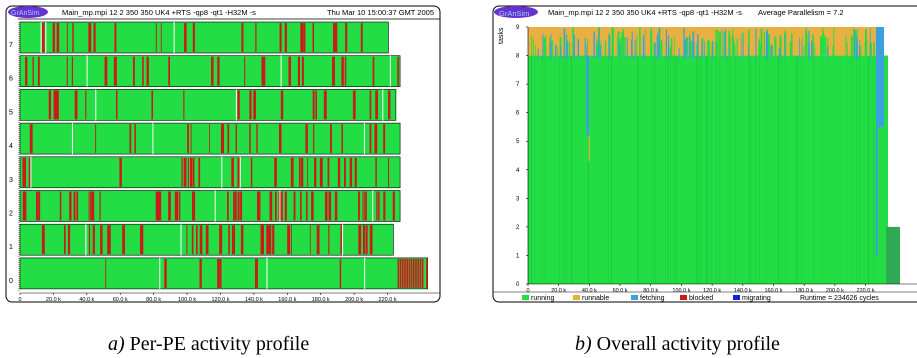 Image resolution: width=917 pixels, height=358 pixels. Describe the element at coordinates (683, 297) in the screenshot. I see `legend-swatch-blocked` at that location.